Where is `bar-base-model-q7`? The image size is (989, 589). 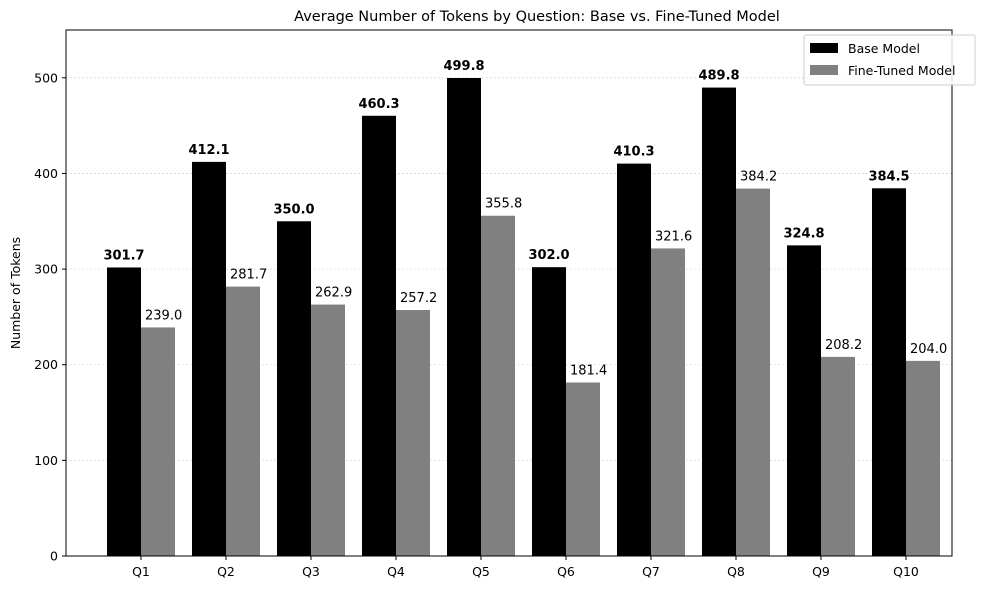 bar-base-model-q7 is located at coordinates (634, 359).